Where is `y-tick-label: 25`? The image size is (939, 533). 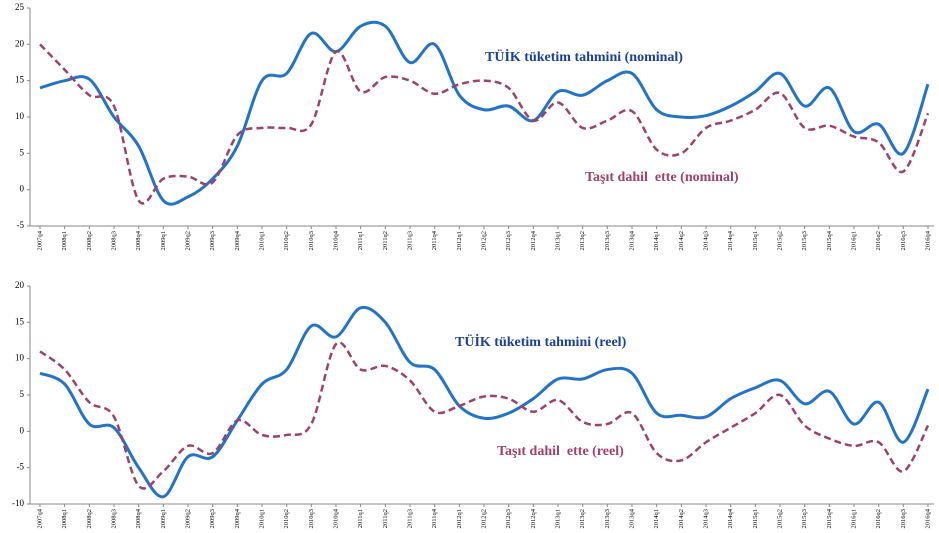
y-tick-label: 25 is located at coordinates (20, 7).